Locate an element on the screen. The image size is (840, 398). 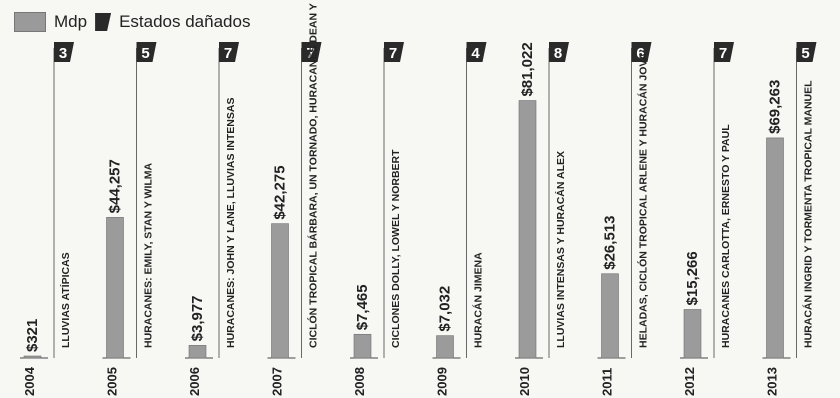
year-label: 2009 is located at coordinates (442, 381).